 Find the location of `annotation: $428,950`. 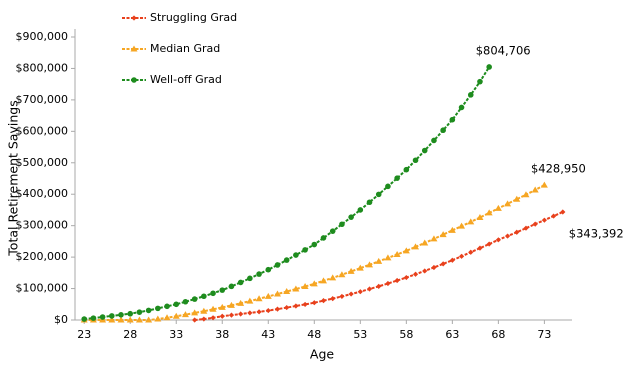

annotation: $428,950 is located at coordinates (558, 169).